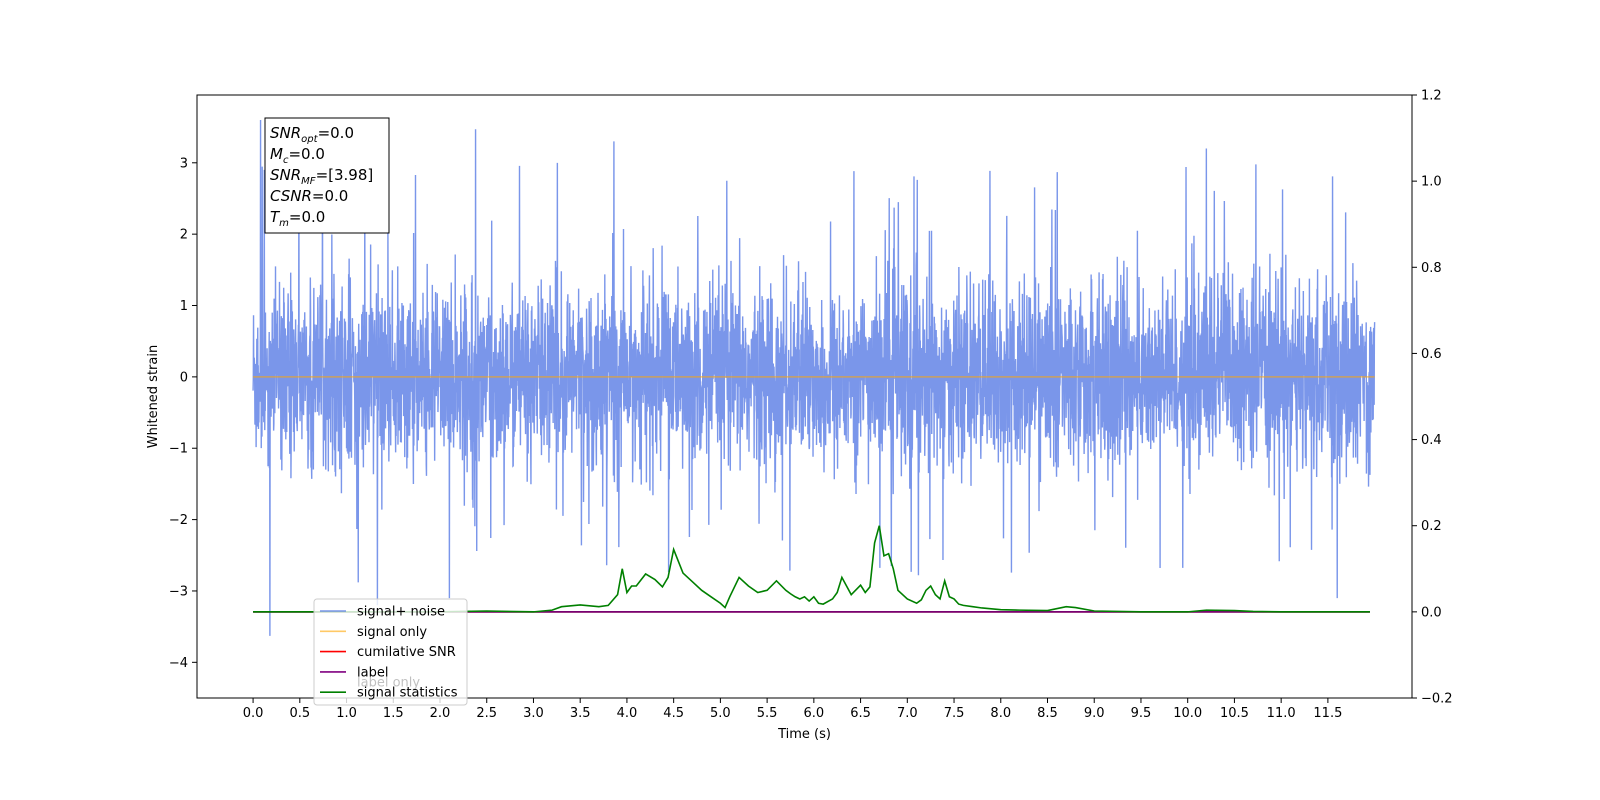  Describe the element at coordinates (309, 196) in the screenshot. I see `annotation-line: CSNR=0.0` at that location.